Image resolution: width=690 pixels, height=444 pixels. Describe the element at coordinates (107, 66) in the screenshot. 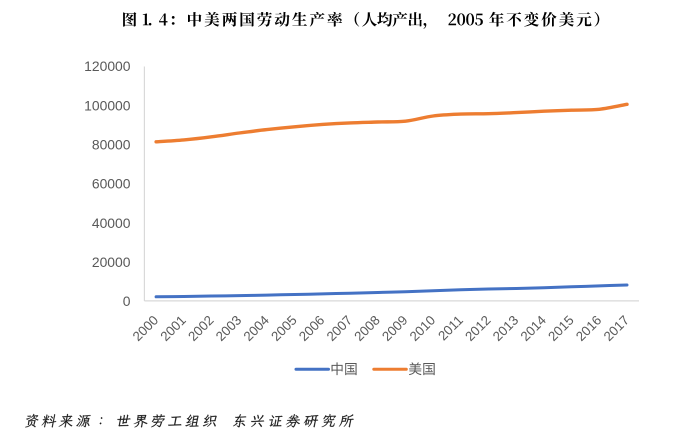

I see `svg-text: 120000` at that location.